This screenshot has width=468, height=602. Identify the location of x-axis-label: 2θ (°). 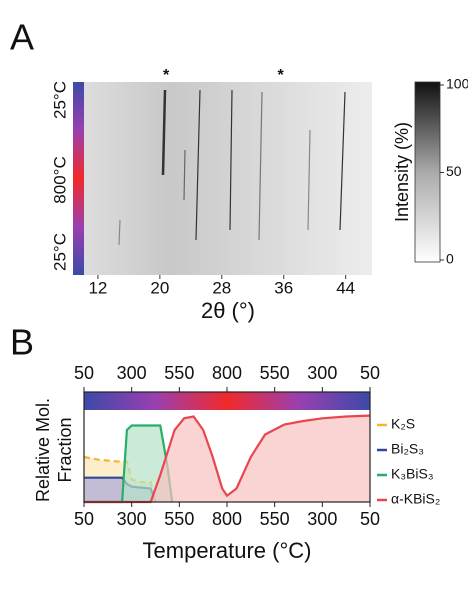
(228, 310).